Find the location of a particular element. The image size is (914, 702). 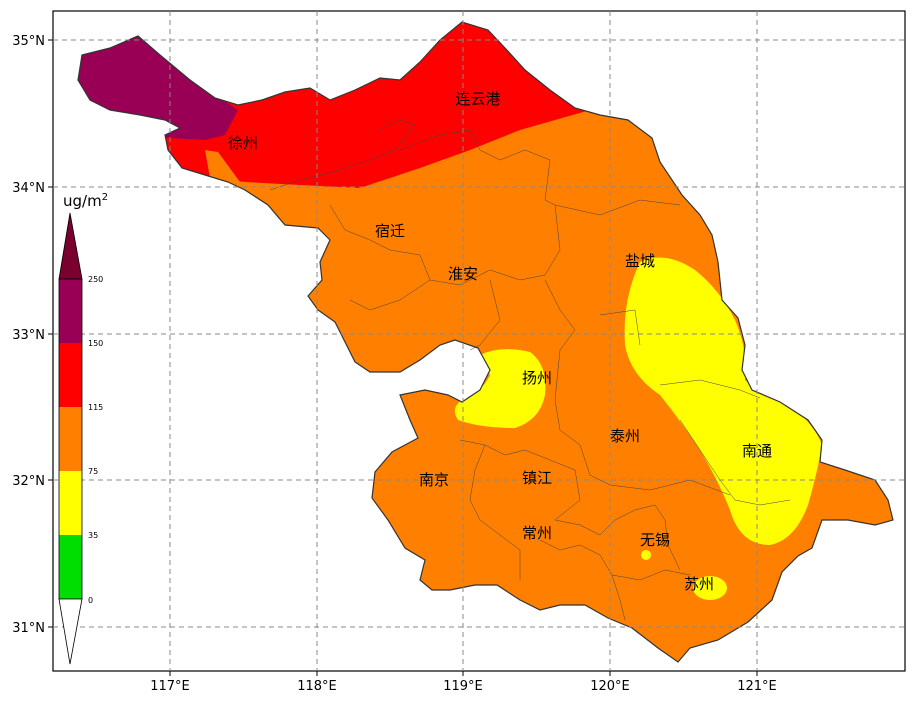

yellow-zone-suzhou is located at coordinates (710, 588).